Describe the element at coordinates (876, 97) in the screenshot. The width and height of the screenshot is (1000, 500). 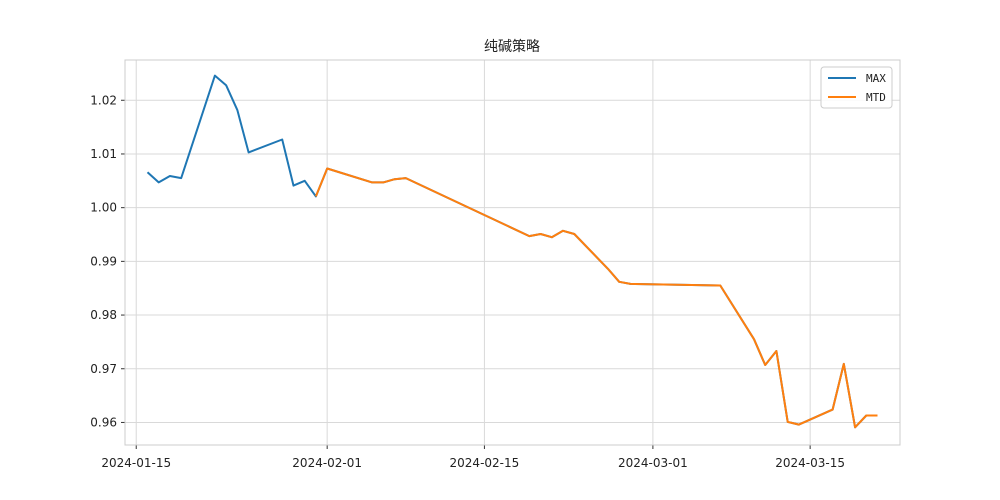
I see `legend-label-mtd: MTD` at that location.